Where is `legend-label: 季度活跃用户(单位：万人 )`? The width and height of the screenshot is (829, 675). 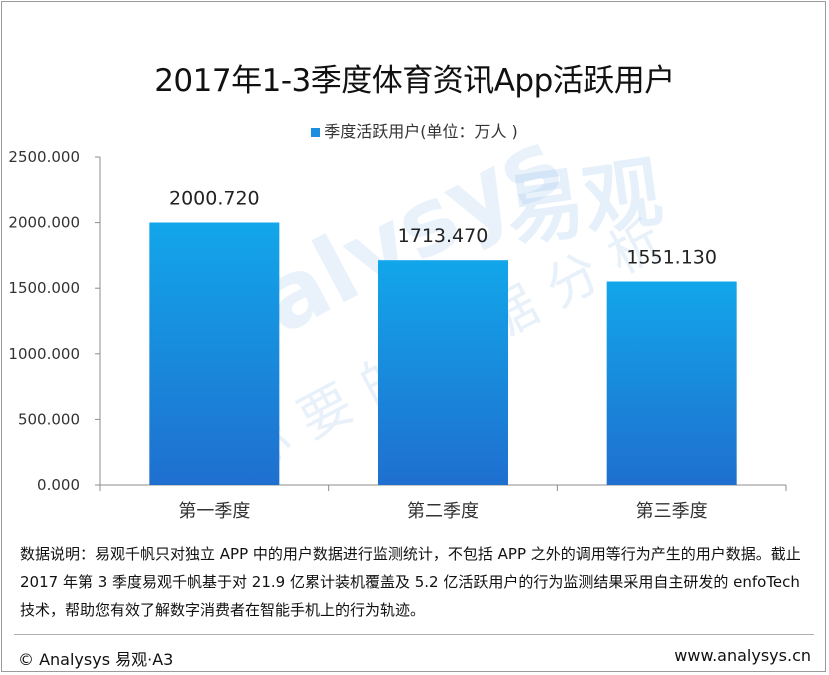
legend-label: 季度活跃用户(单位：万人 ) is located at coordinates (421, 131).